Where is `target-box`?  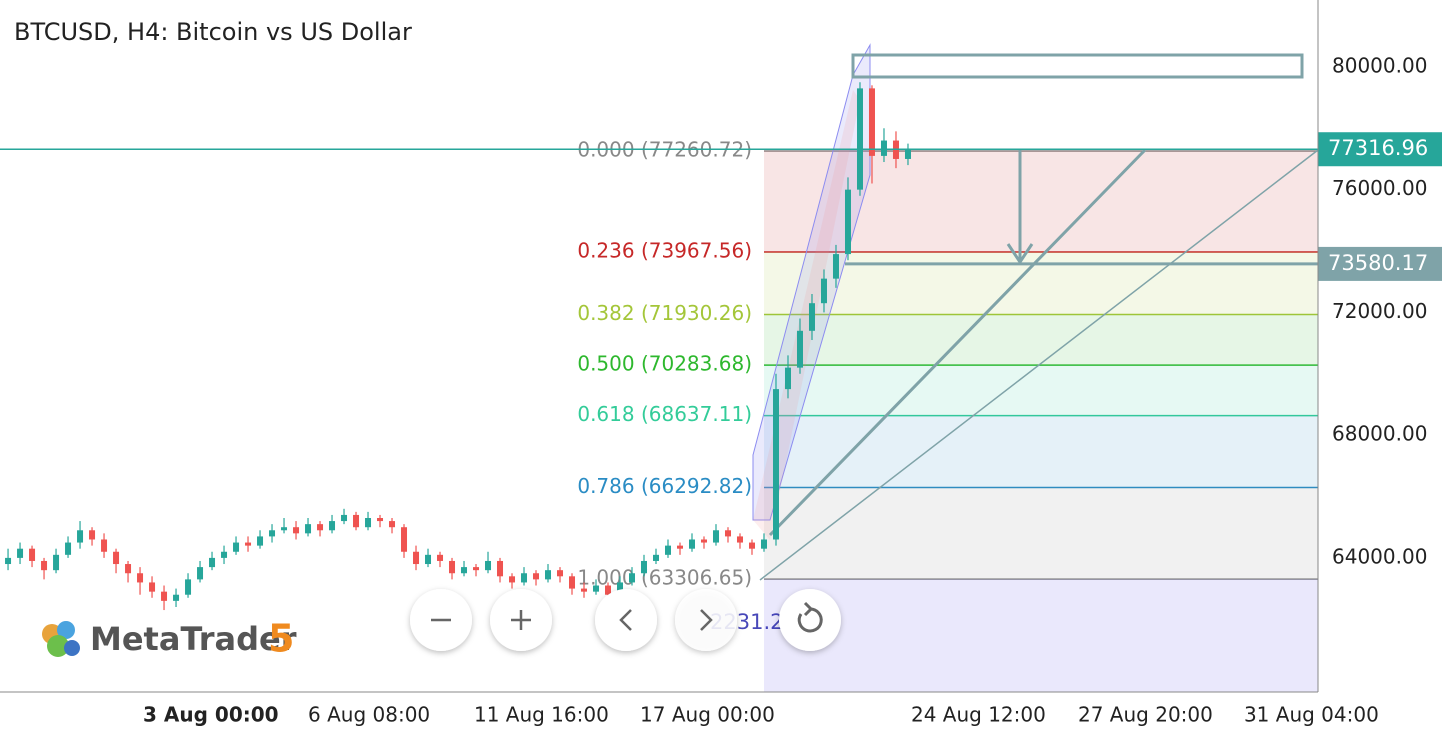
target-box is located at coordinates (1077, 66).